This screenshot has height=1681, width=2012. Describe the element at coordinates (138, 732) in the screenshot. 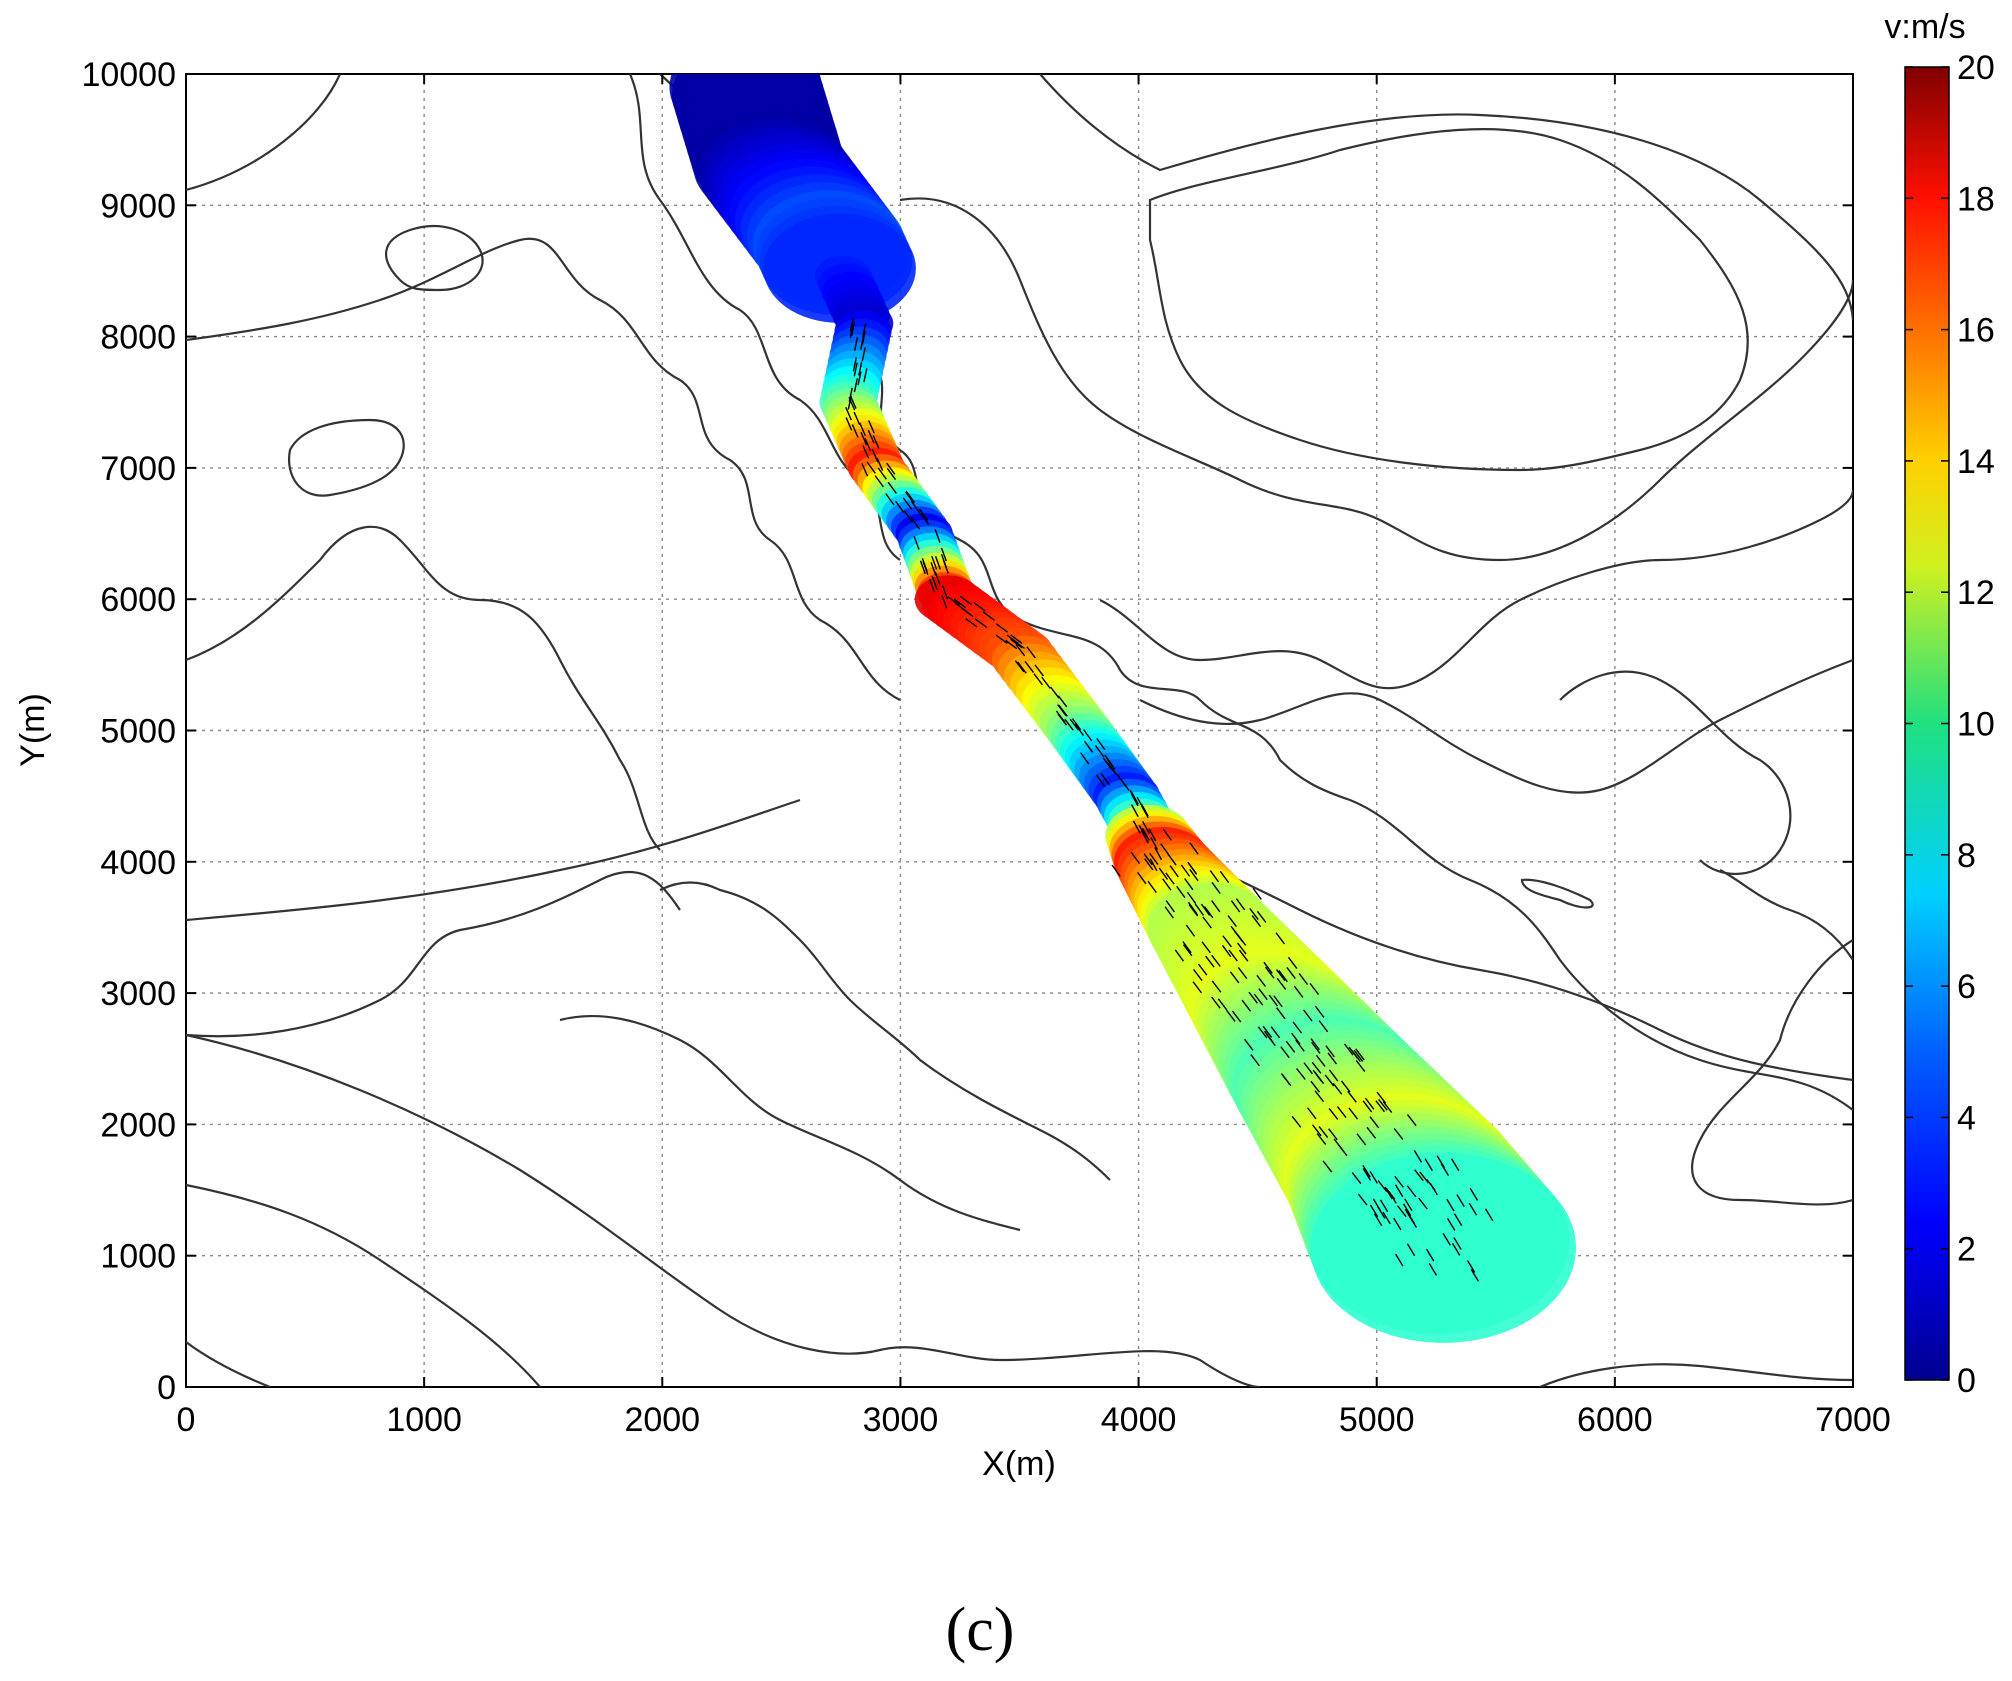

I see `y-tick-label: 5000` at that location.